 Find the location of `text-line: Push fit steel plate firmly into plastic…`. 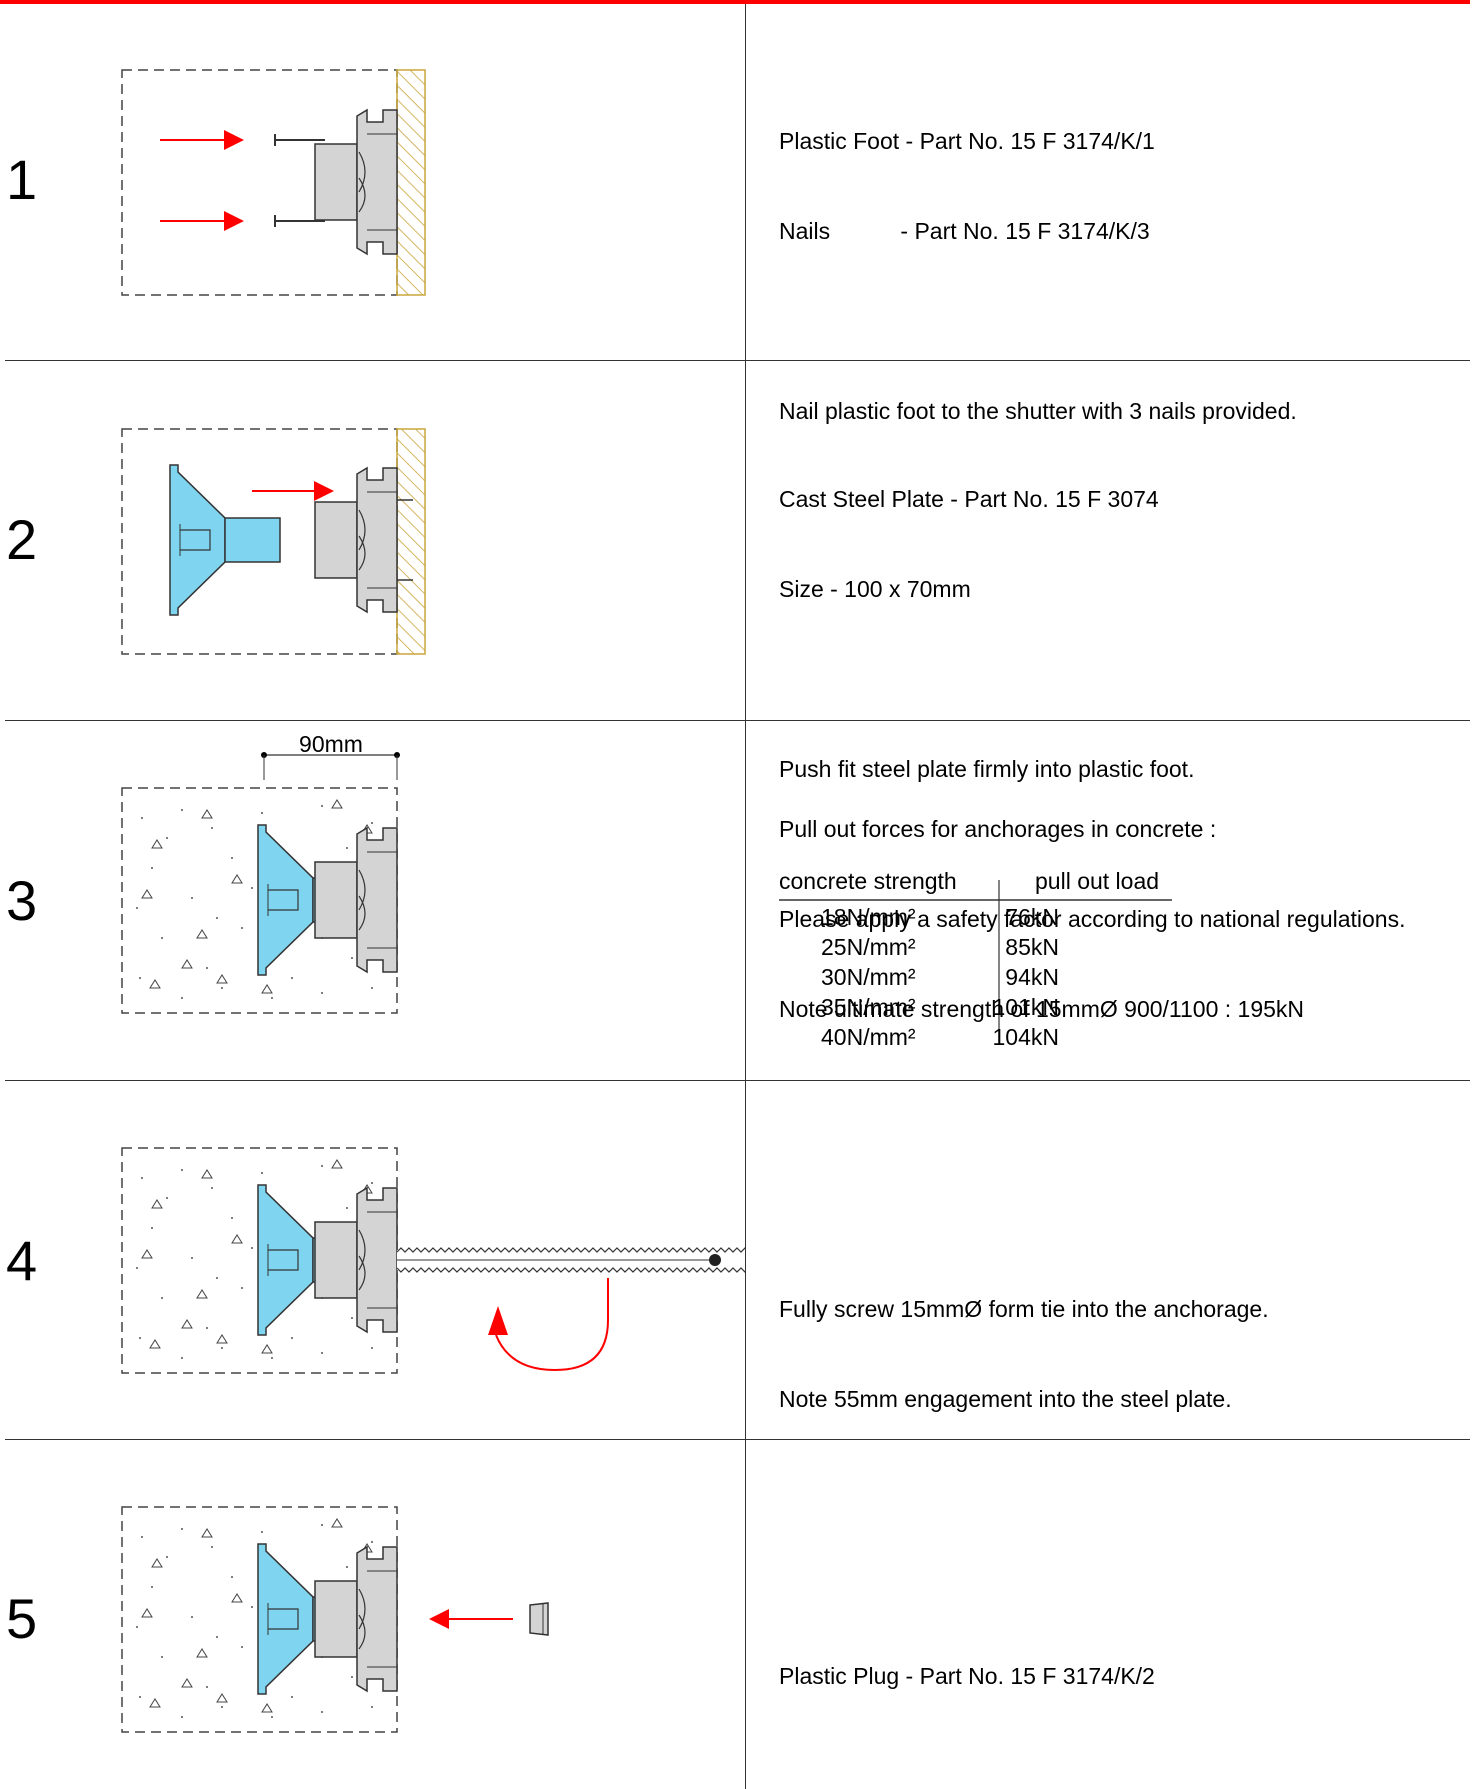

text-line: Push fit steel plate firmly into plastic… is located at coordinates (987, 769).